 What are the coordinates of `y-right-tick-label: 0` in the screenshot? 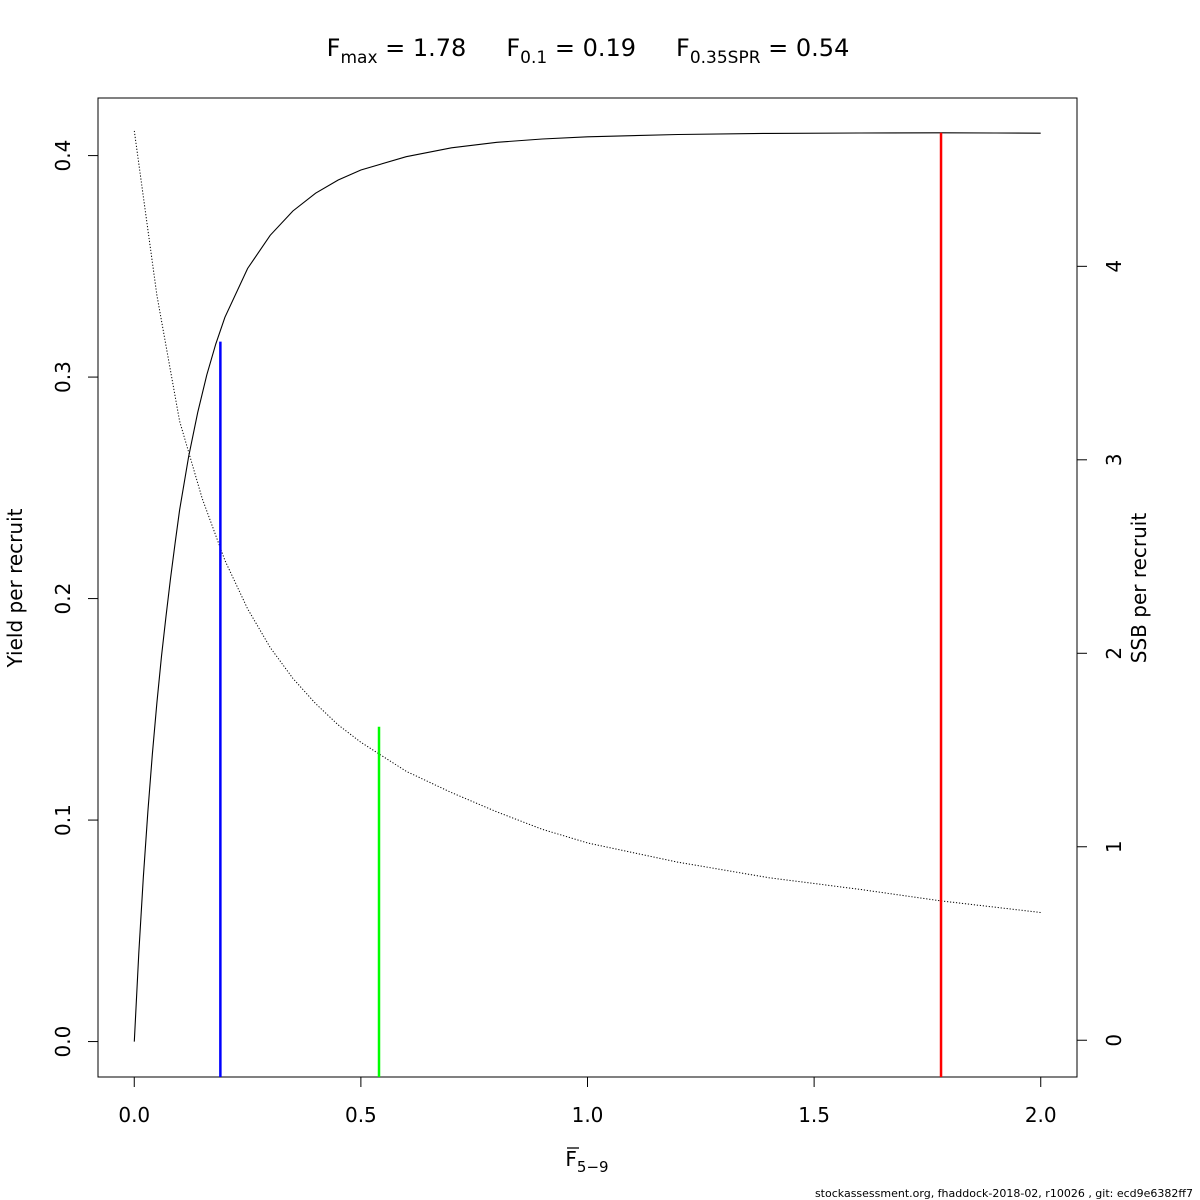 It's located at (1114, 1040).